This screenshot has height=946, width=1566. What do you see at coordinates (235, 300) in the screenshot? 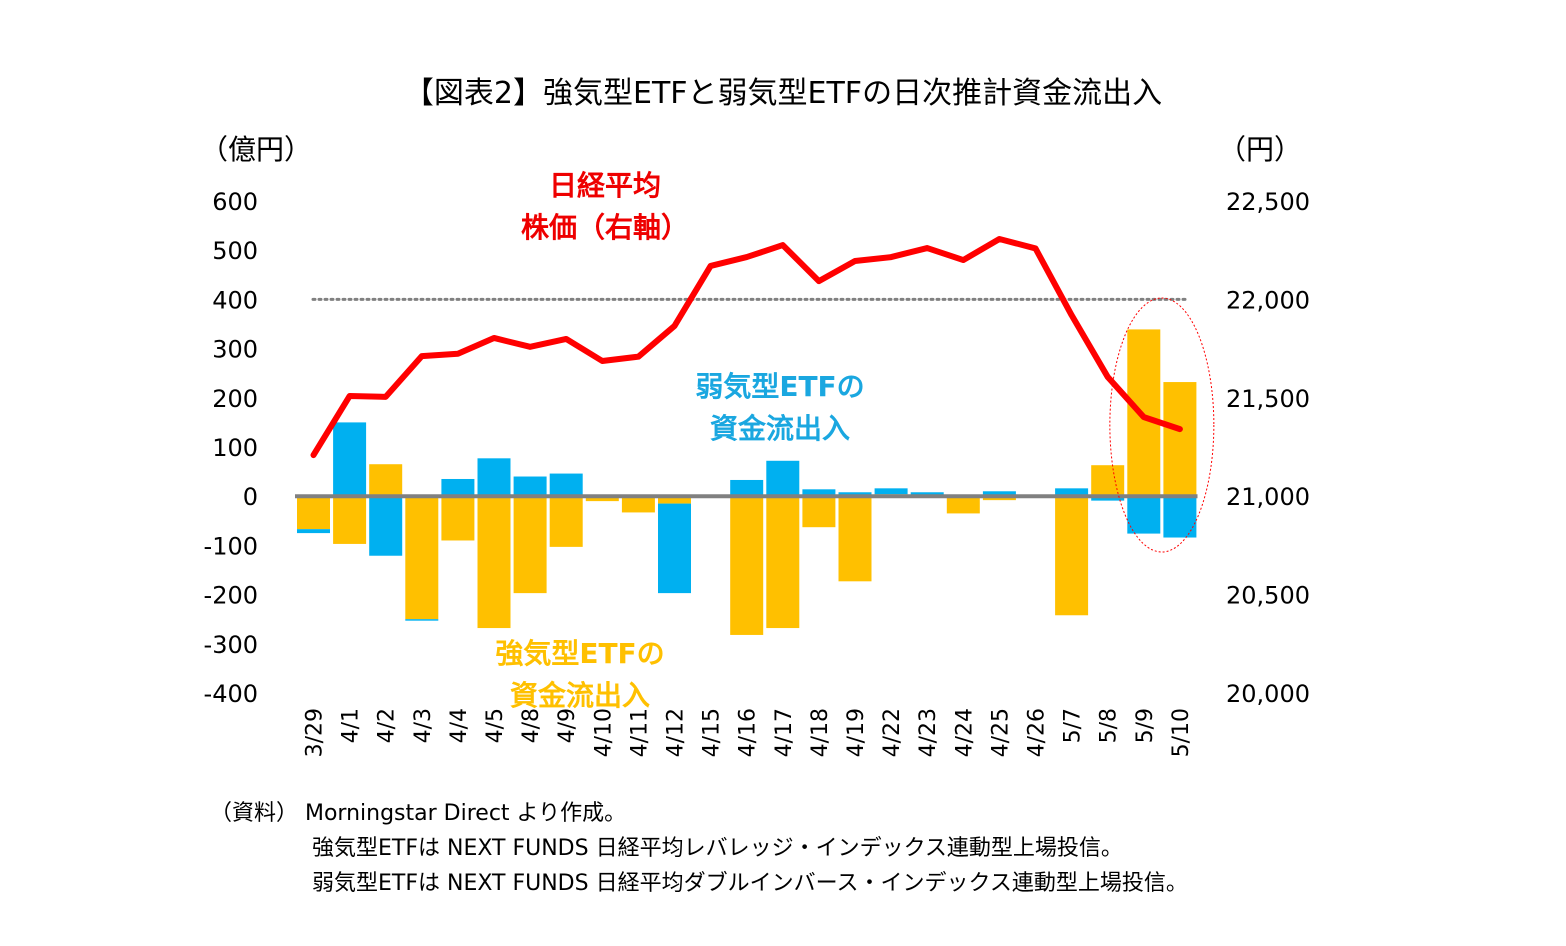
I see `left-y-tick-label: 400` at bounding box center [235, 300].